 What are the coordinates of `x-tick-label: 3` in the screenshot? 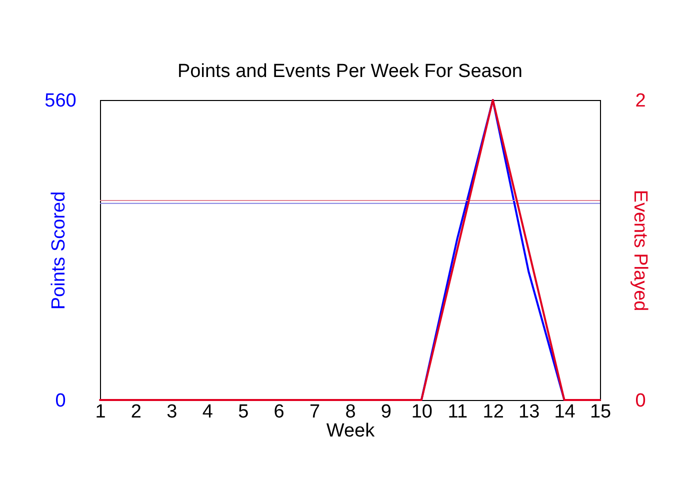 It's located at (172, 412).